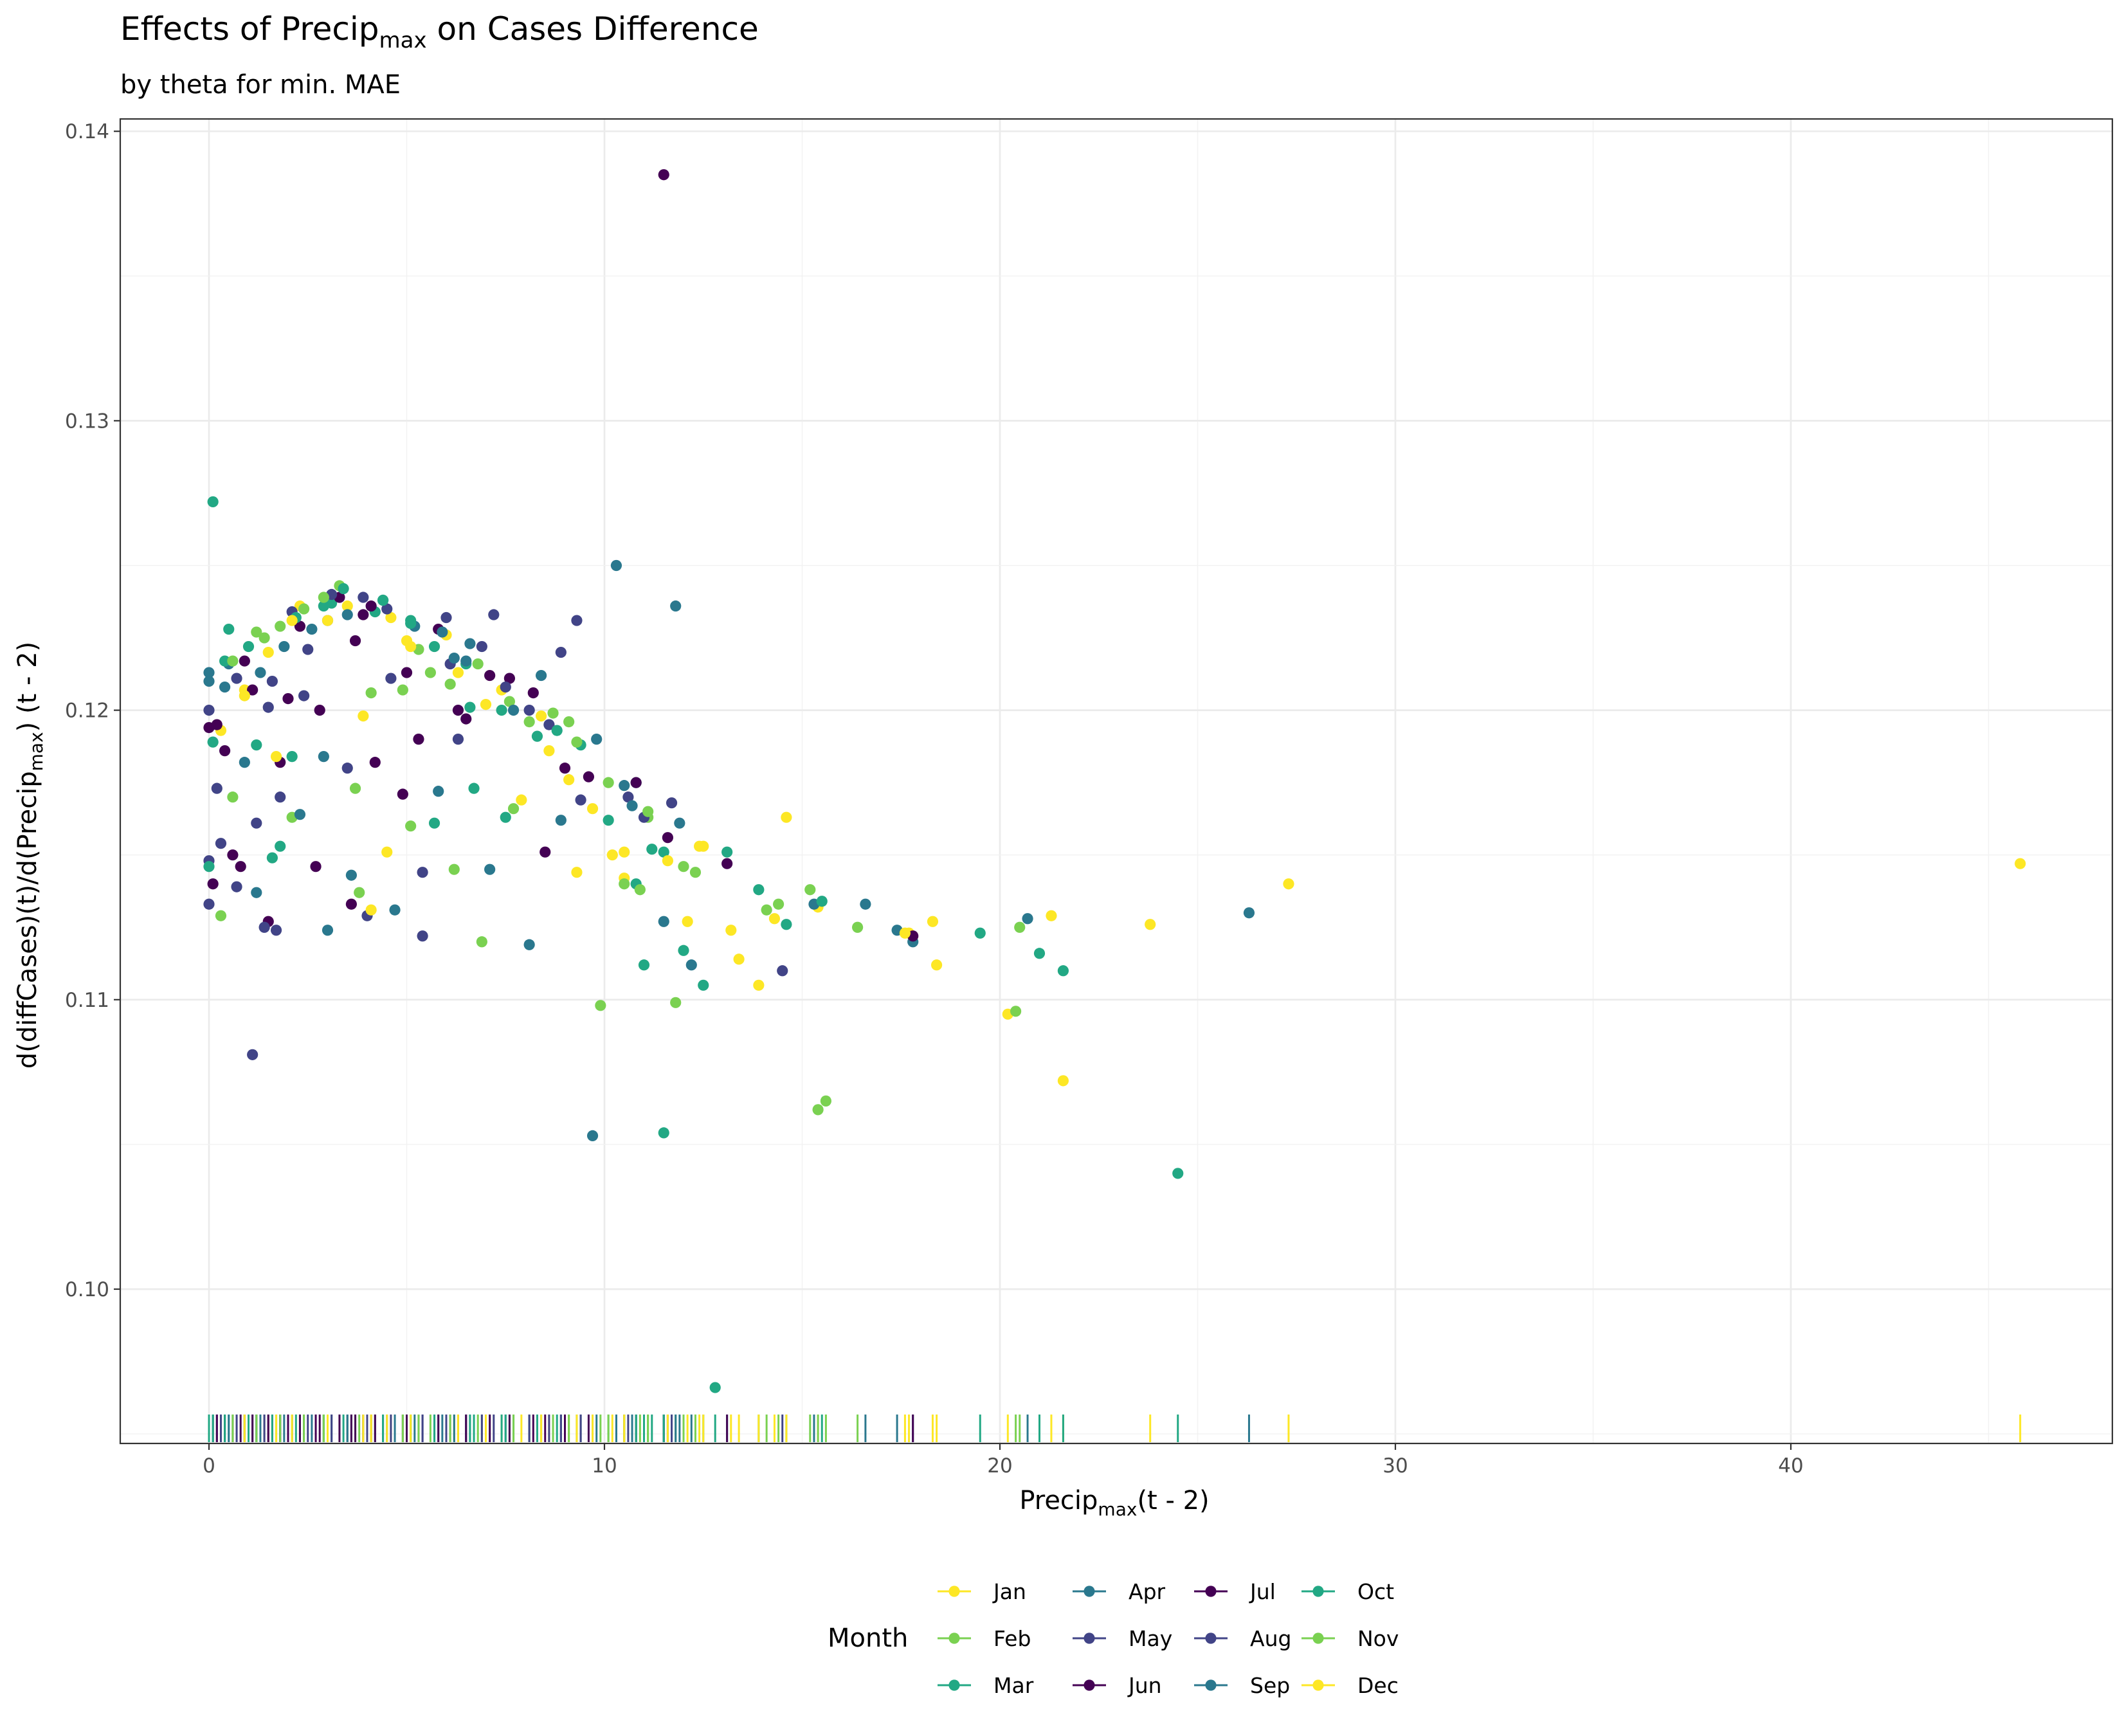 Image resolution: width=2122 pixels, height=1736 pixels. What do you see at coordinates (87, 131) in the screenshot?
I see `y-tick-label: 0.14` at bounding box center [87, 131].